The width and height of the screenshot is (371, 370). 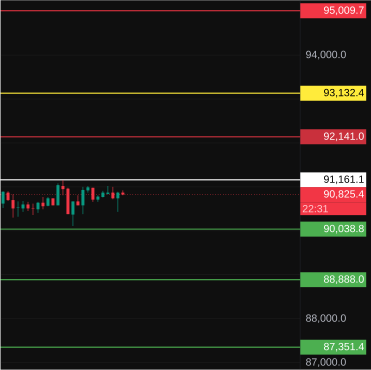 What do you see at coordinates (344, 179) in the screenshot?
I see `ref-line-label: 91,161.1` at bounding box center [344, 179].